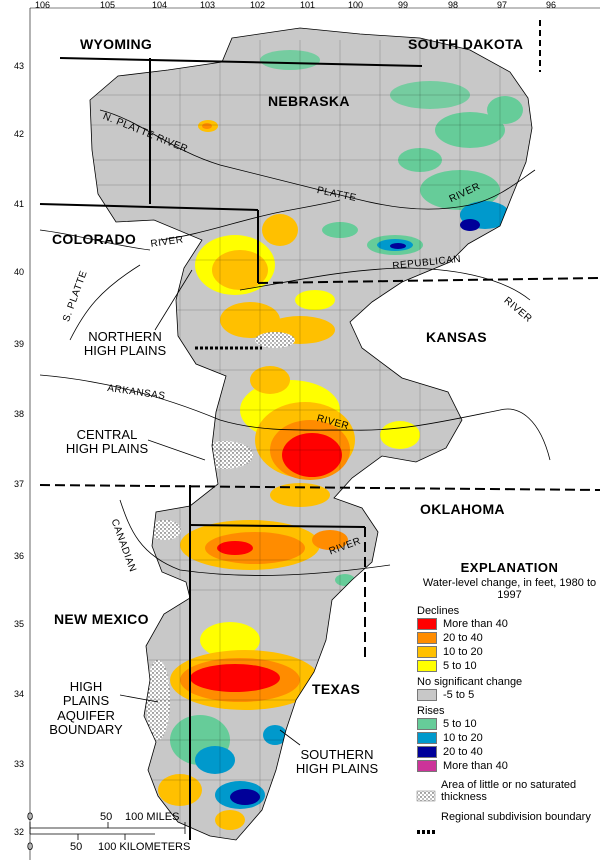 Image resolution: width=605 pixels, height=867 pixels. Describe the element at coordinates (509, 738) in the screenshot. I see `legend-item-rises-1: 10 to 20` at that location.